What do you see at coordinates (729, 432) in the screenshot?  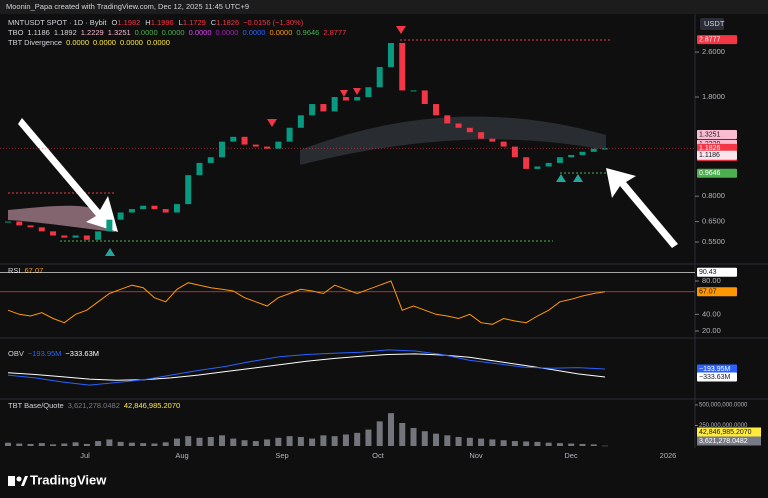 I see `volume-badge` at bounding box center [729, 432].